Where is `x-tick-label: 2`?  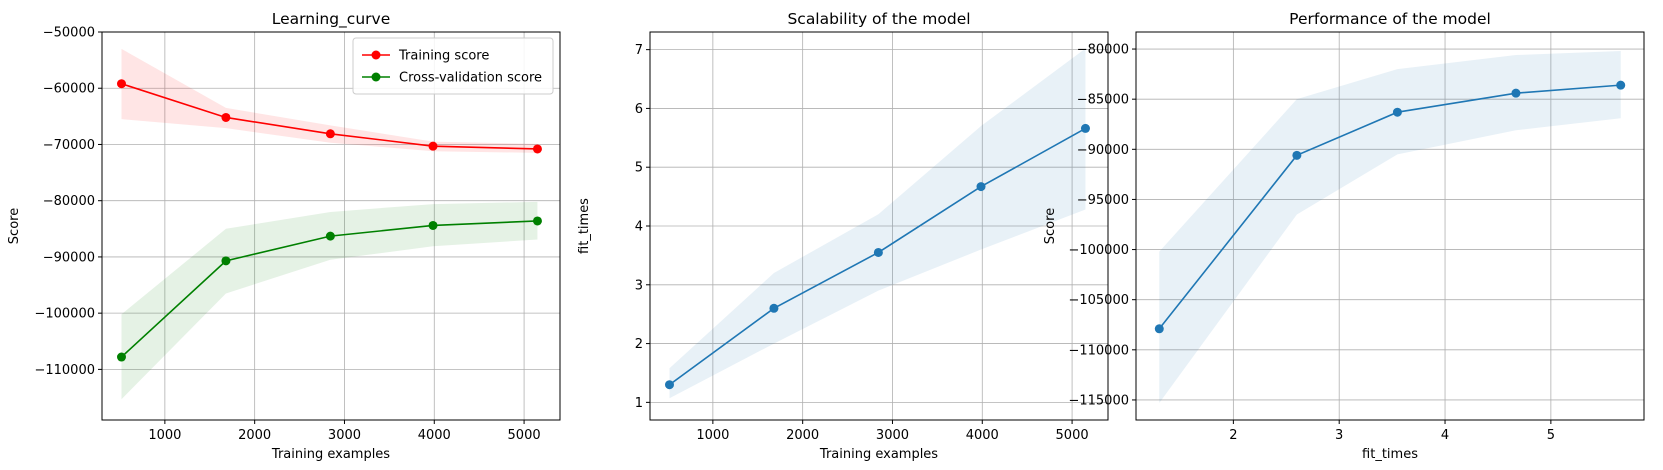 x-tick-label: 2 is located at coordinates (1233, 435).